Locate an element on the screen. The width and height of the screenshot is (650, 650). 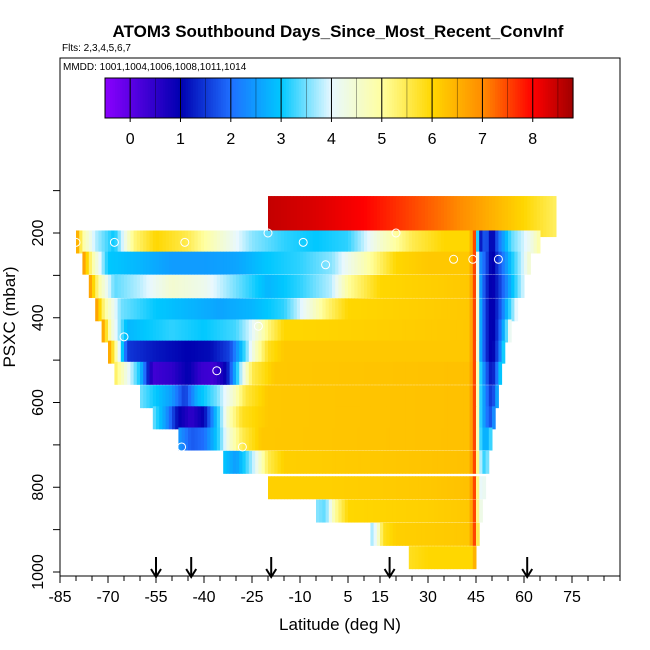
x-tick-label: 15 is located at coordinates (380, 597).